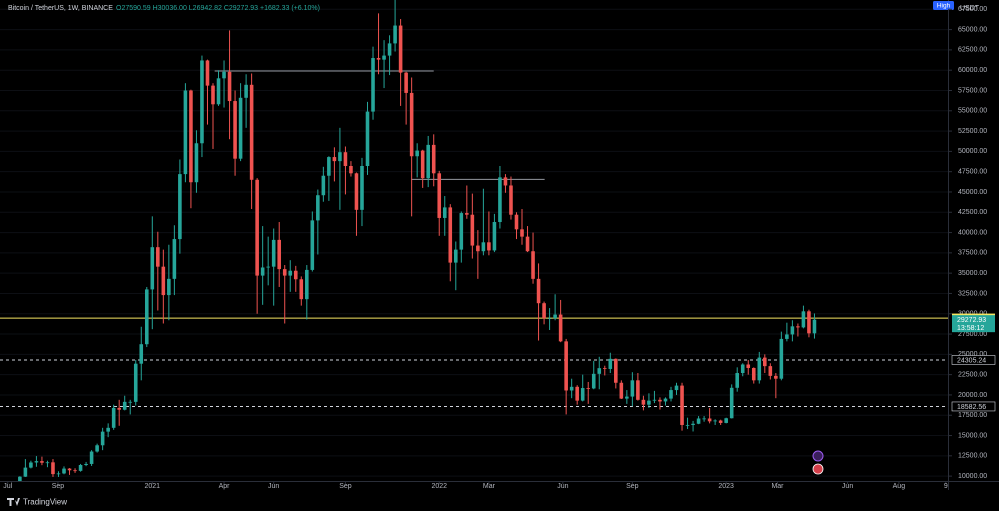 This screenshot has width=999, height=511. I want to click on price-line-tag-bg, so click(973, 406).